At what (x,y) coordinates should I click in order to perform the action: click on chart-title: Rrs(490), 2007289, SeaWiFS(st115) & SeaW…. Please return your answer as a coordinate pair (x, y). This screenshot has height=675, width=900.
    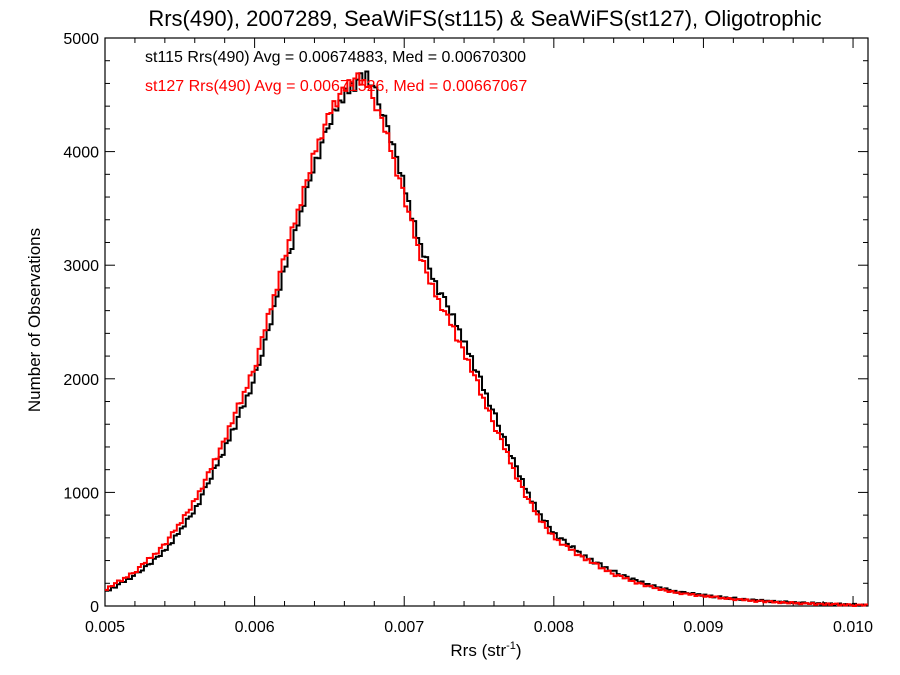
    Looking at the image, I should click on (484, 18).